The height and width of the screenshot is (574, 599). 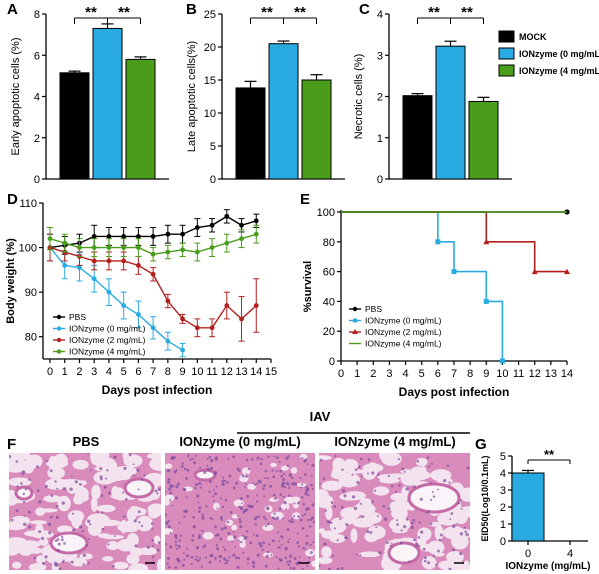 What do you see at coordinates (79, 372) in the screenshot?
I see `x-tick-label: 2` at bounding box center [79, 372].